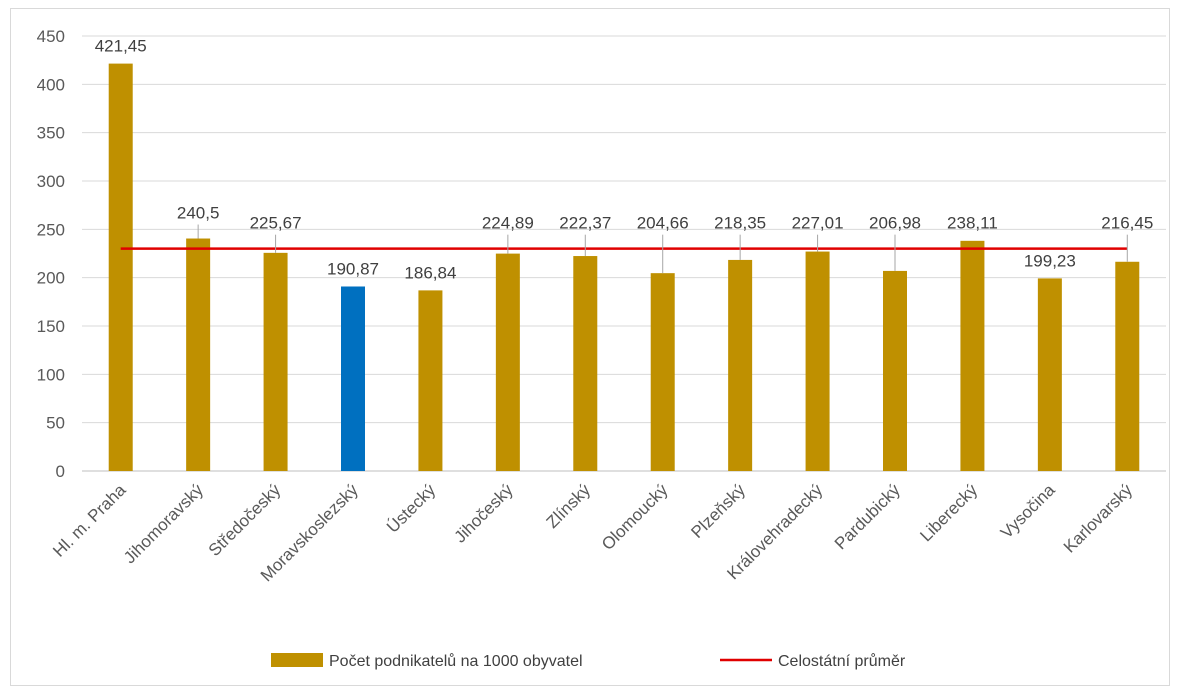 The height and width of the screenshot is (693, 1182). What do you see at coordinates (55, 423) in the screenshot?
I see `y-tick-label: 50` at bounding box center [55, 423].